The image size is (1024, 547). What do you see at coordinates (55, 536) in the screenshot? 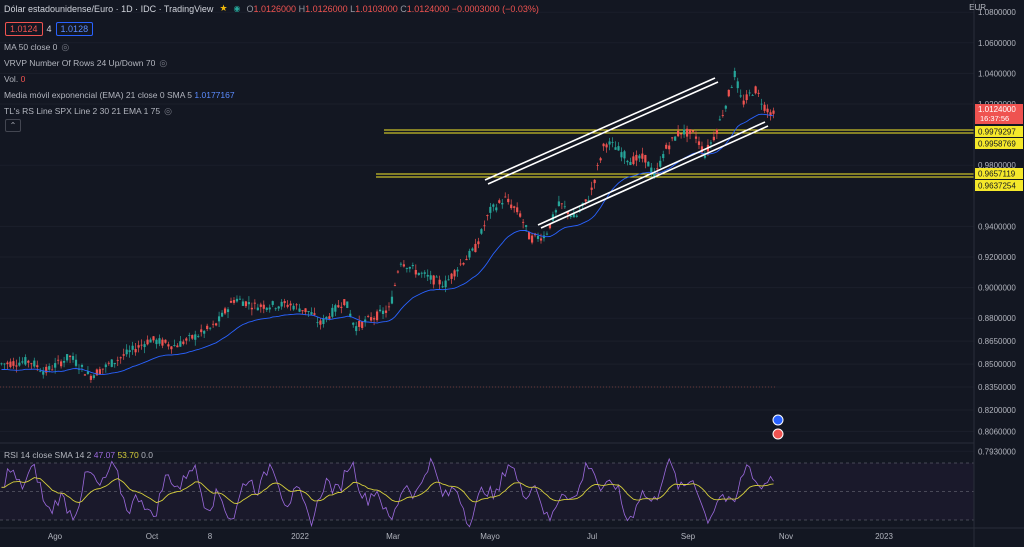
I see `x-tick-label: Ago` at bounding box center [55, 536].